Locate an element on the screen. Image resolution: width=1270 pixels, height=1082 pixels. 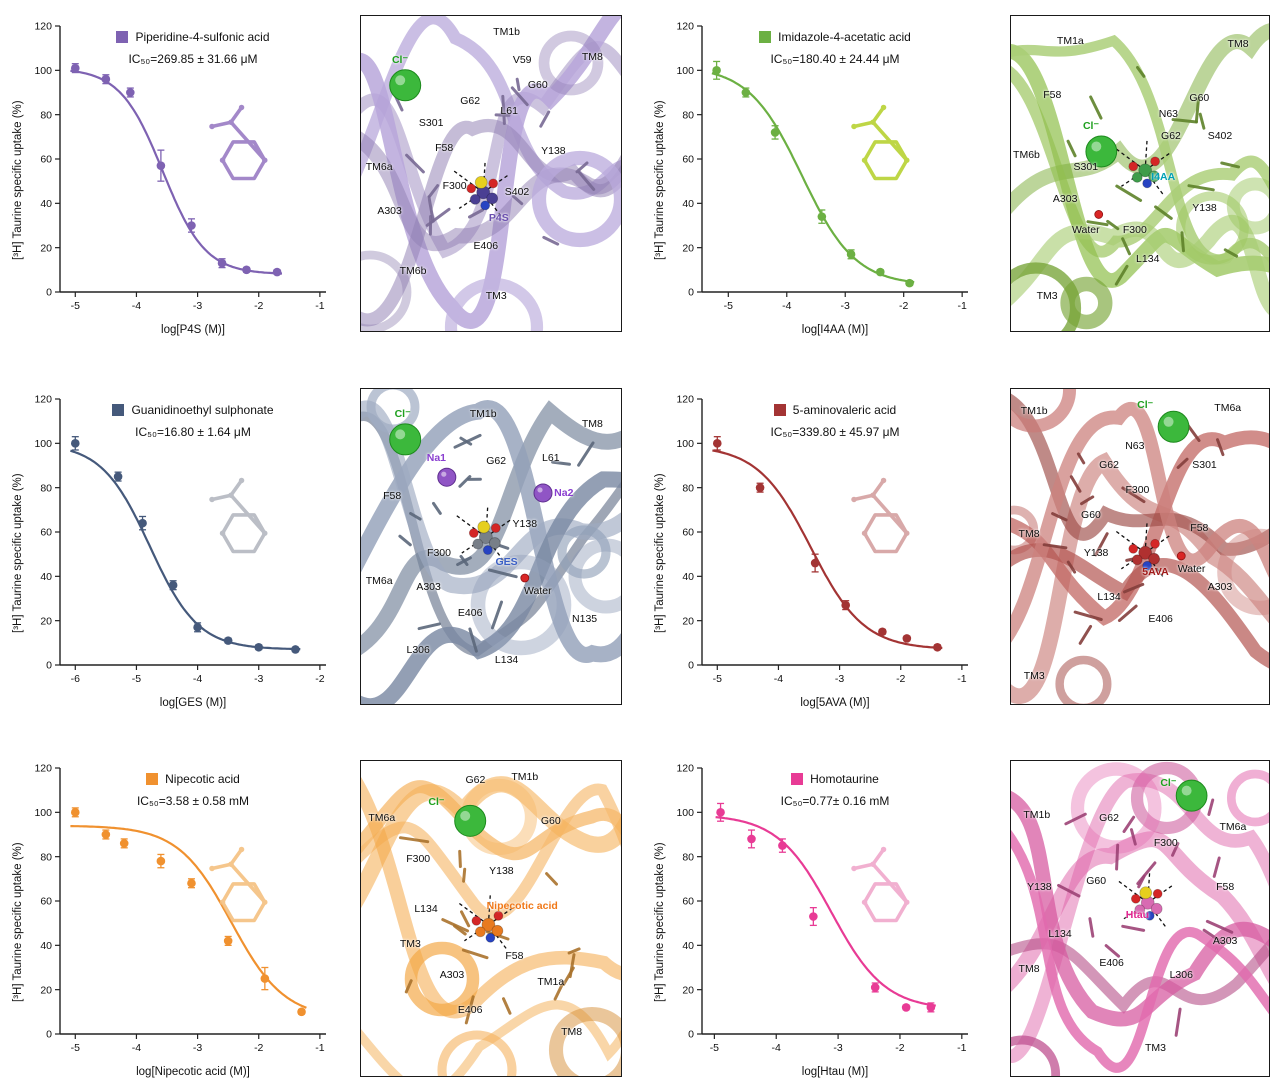
ic50-label: IC₅₀=0.77± 0.16 mM is located at coordinates (835, 801).